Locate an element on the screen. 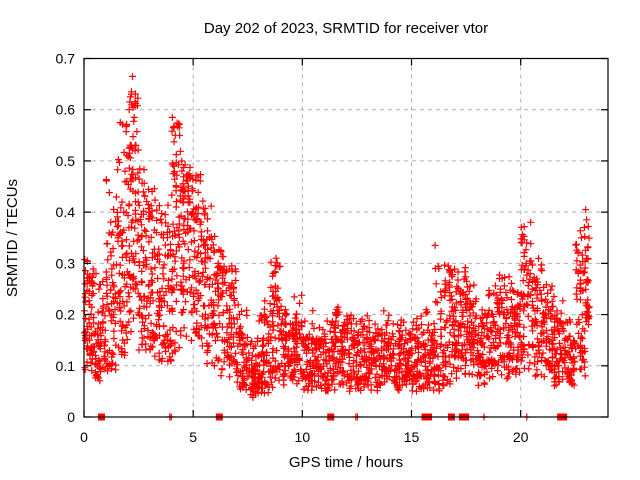  x-tick-label: 0 is located at coordinates (84, 437).